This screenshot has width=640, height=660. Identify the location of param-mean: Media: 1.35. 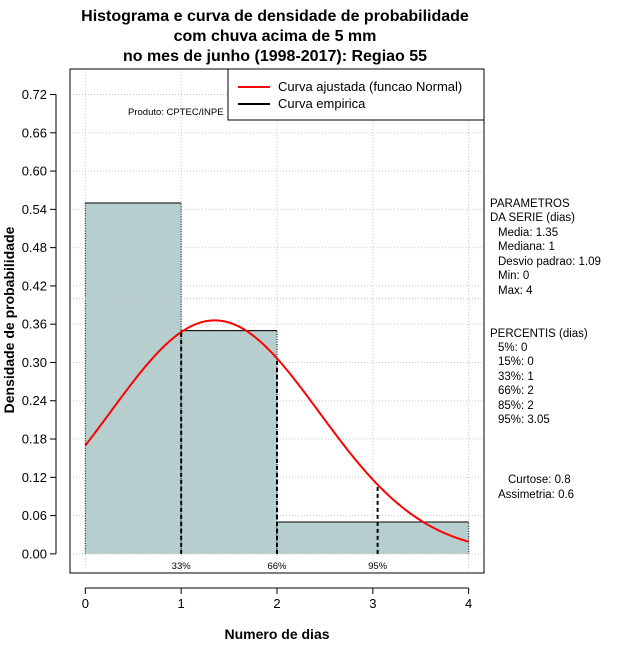
(528, 233).